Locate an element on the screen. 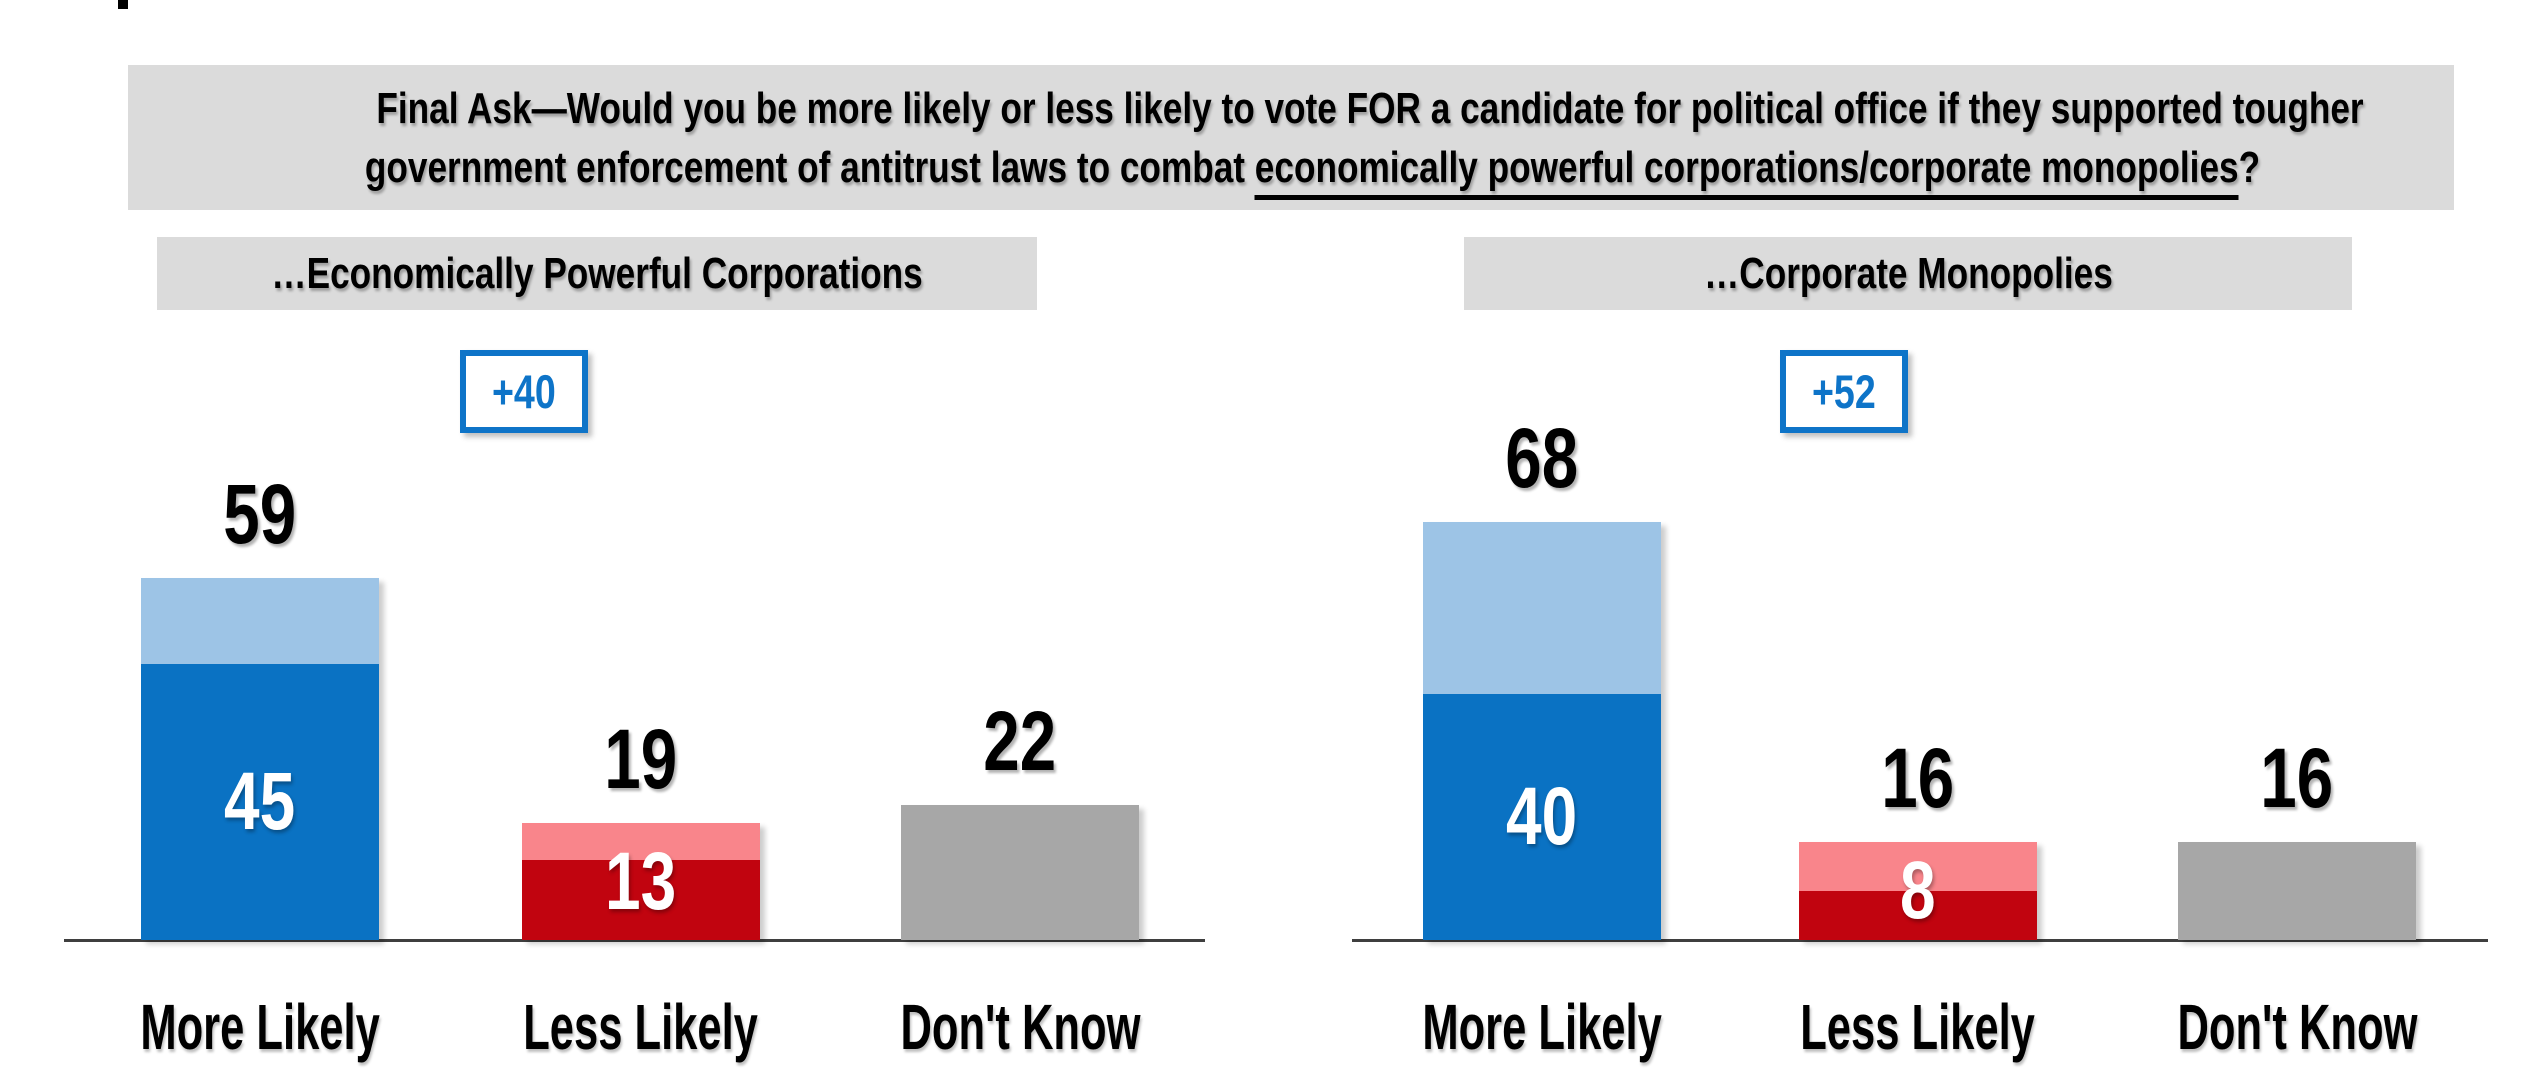 Image resolution: width=2532 pixels, height=1082 pixels. bar-strong-value-text: 13 is located at coordinates (641, 881).